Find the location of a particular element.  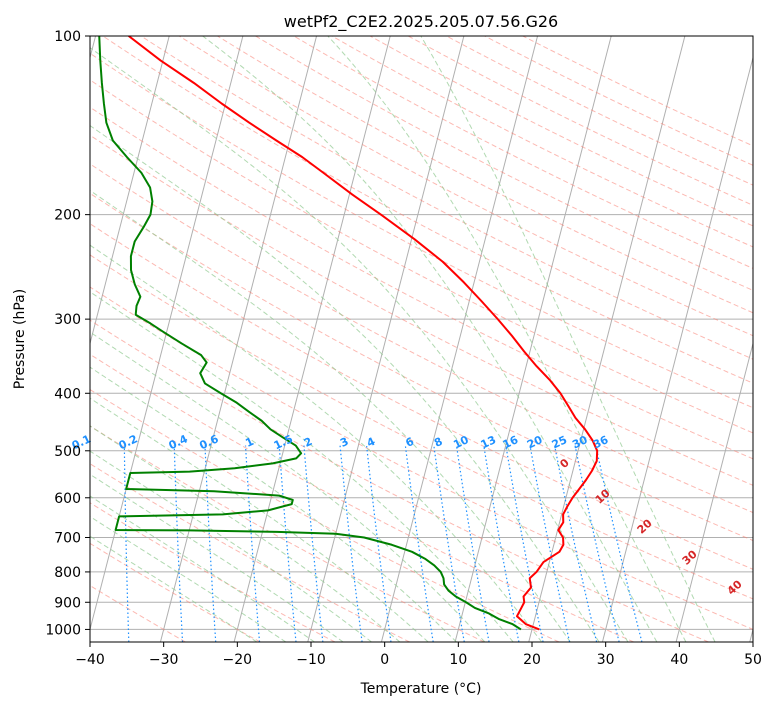

y-tick-label: 700 is located at coordinates (67, 539).